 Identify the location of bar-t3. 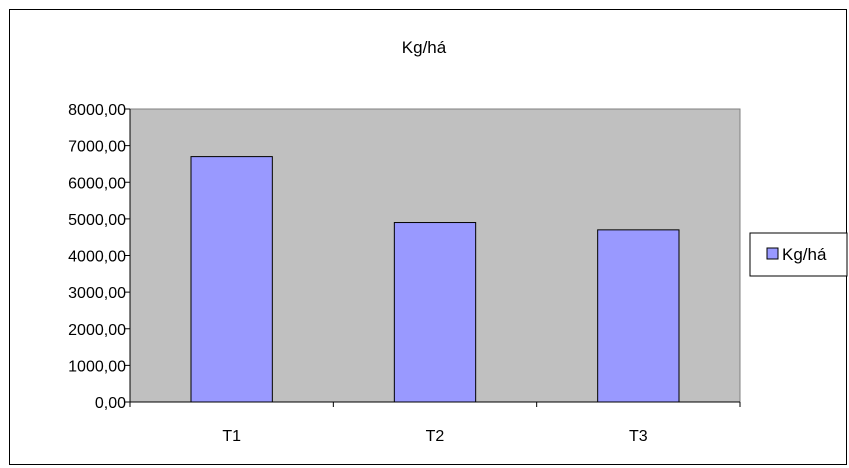
(638, 316).